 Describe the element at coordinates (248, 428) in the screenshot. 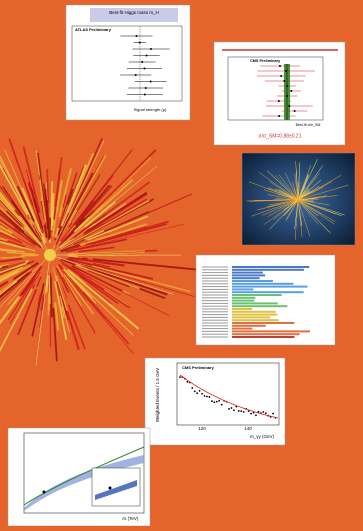

I see `x-tick-label: 140` at that location.